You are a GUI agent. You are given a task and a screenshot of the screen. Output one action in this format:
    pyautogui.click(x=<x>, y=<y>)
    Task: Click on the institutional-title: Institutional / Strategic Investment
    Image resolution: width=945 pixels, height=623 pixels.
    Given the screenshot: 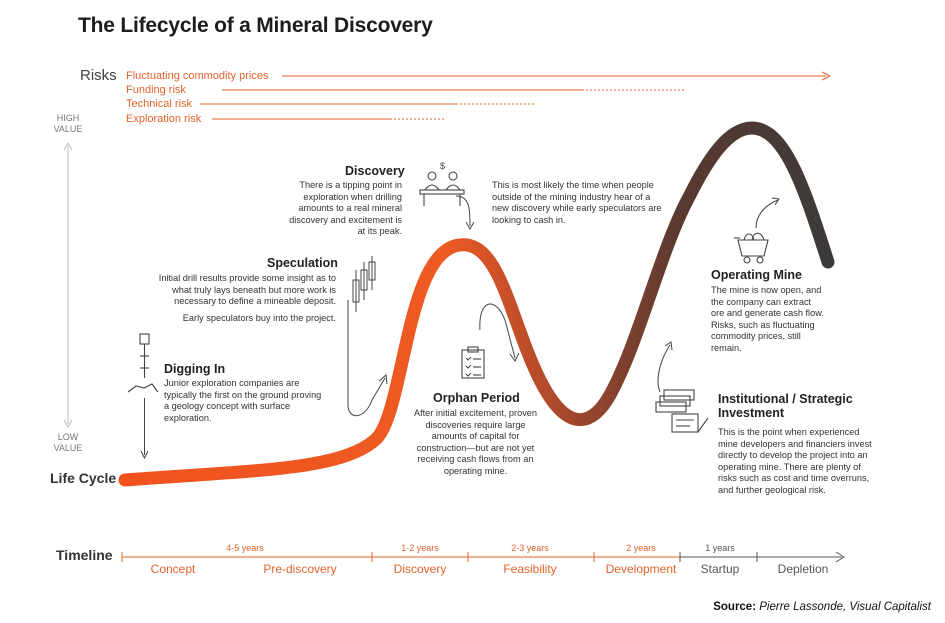 What is the action you would take?
    pyautogui.click(x=785, y=406)
    